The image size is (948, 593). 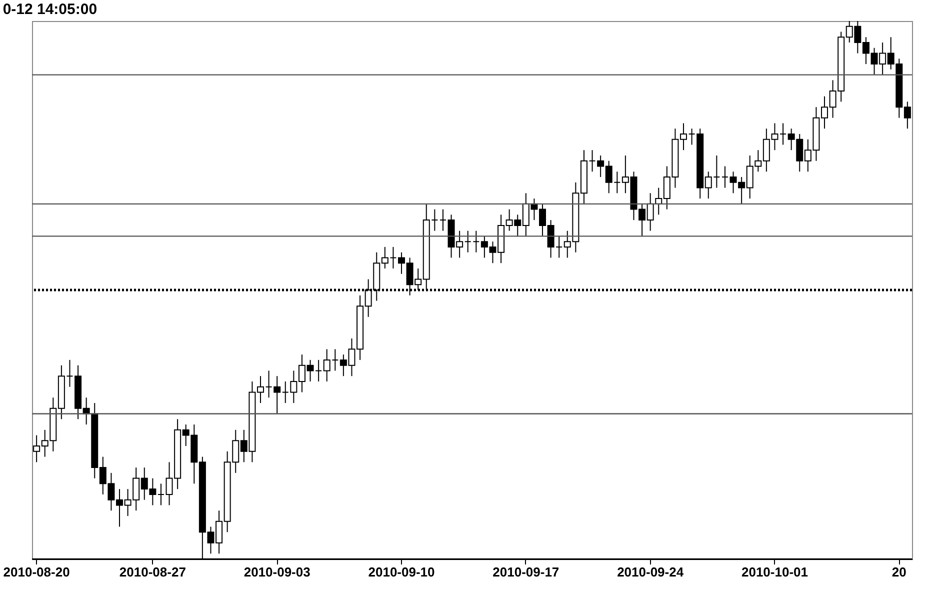 I want to click on x-tick-label: 2010-08-20, so click(x=36, y=572).